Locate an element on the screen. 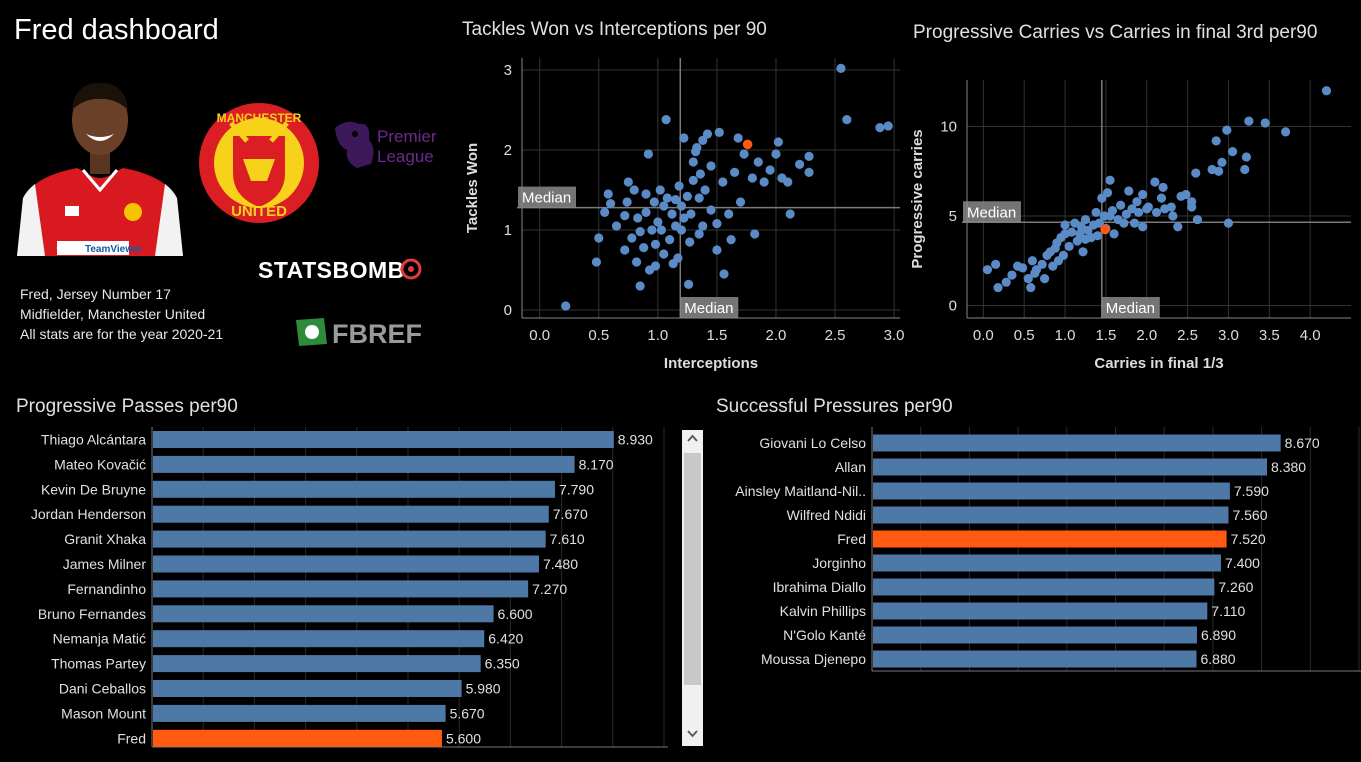 The width and height of the screenshot is (1361, 762). bar-value-label: 7.670 is located at coordinates (570, 514).